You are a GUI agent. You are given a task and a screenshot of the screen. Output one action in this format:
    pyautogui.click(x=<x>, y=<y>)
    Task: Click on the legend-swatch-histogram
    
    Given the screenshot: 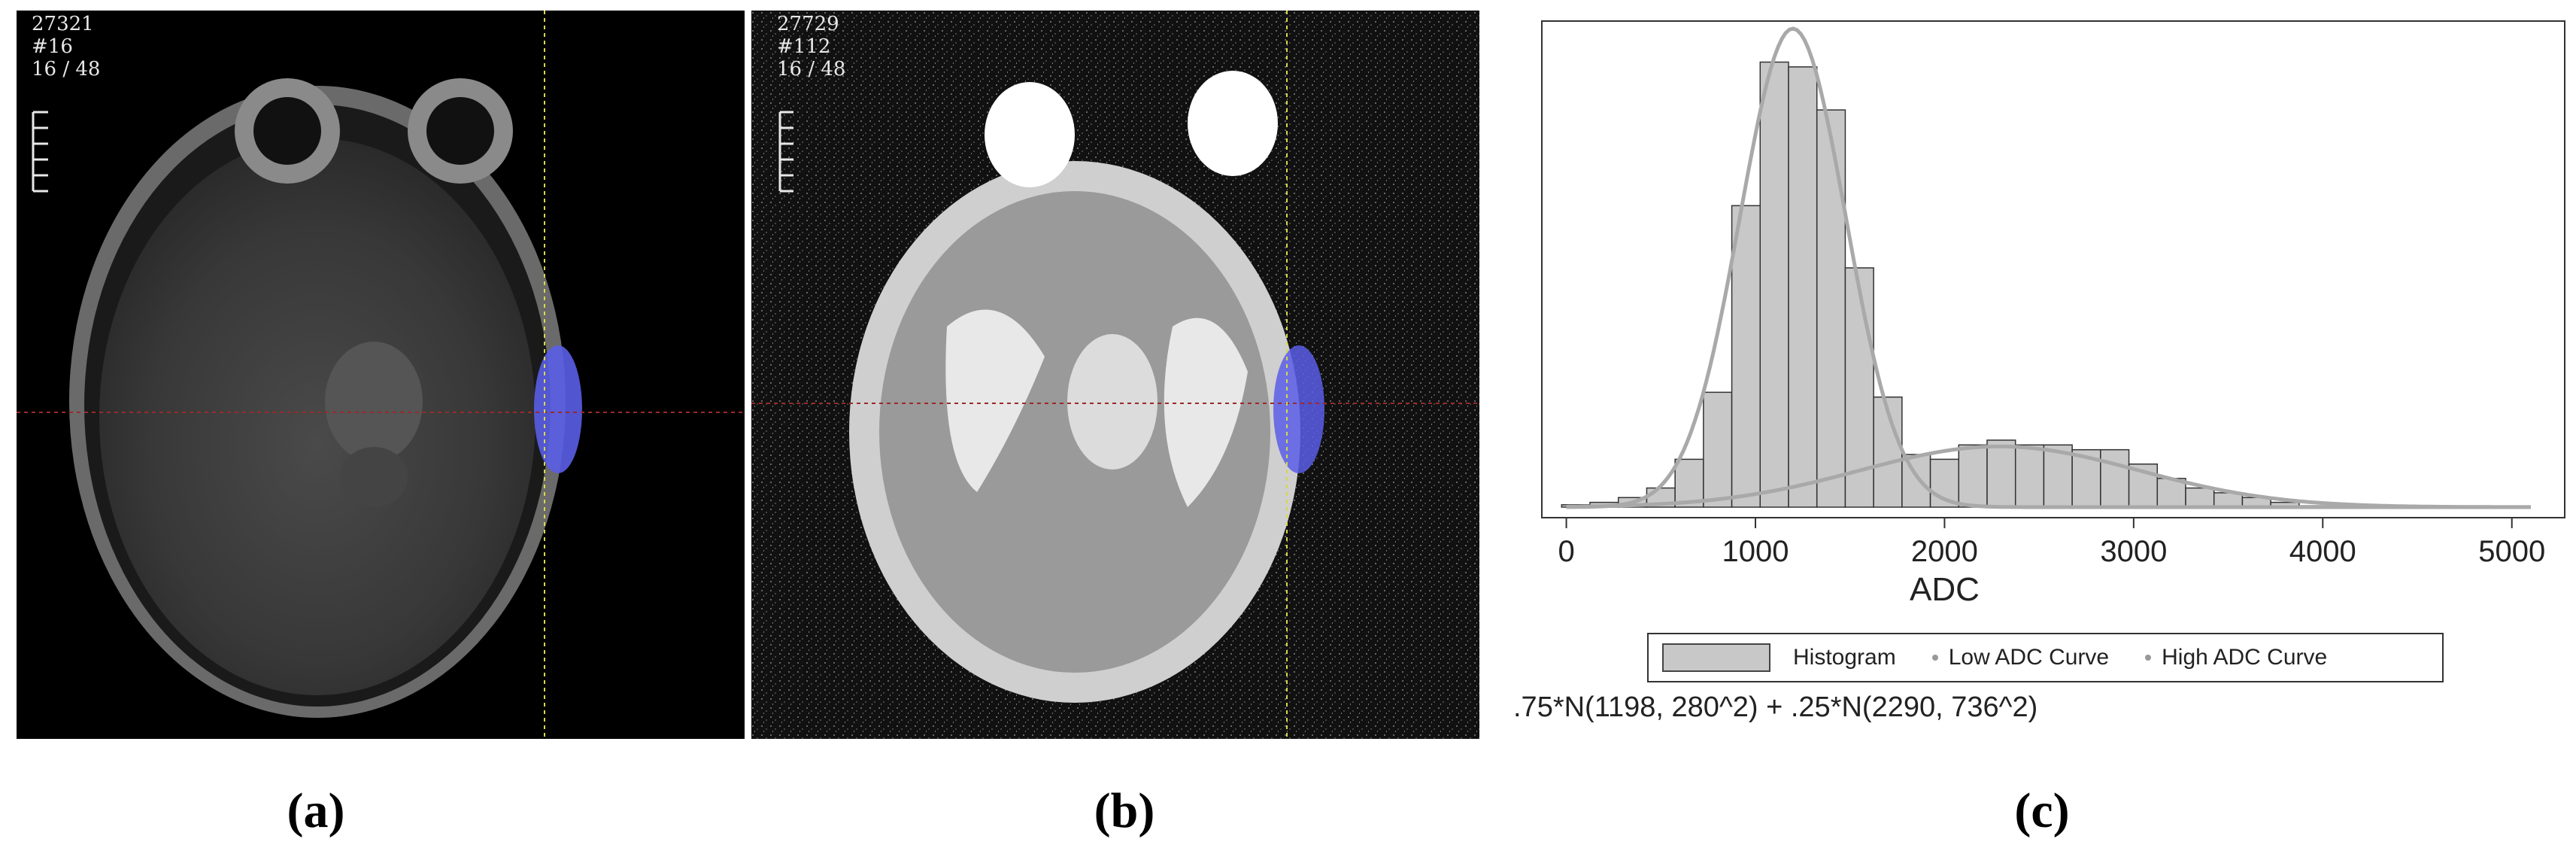 What is the action you would take?
    pyautogui.click(x=1716, y=657)
    